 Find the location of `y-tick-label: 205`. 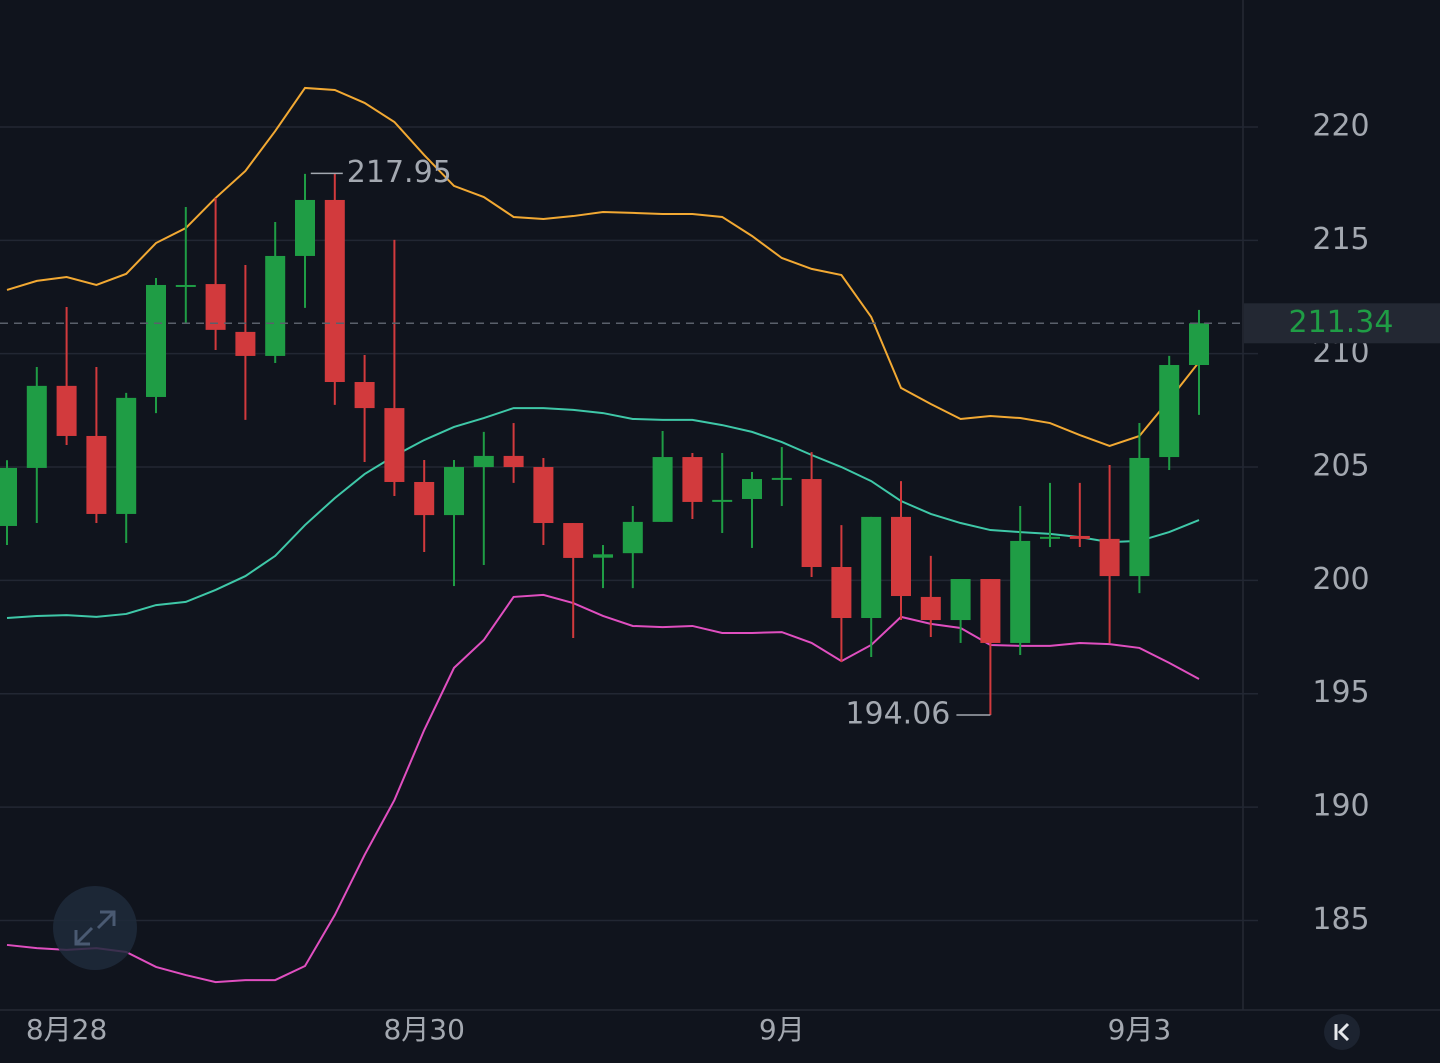

y-tick-label: 205 is located at coordinates (1340, 466).